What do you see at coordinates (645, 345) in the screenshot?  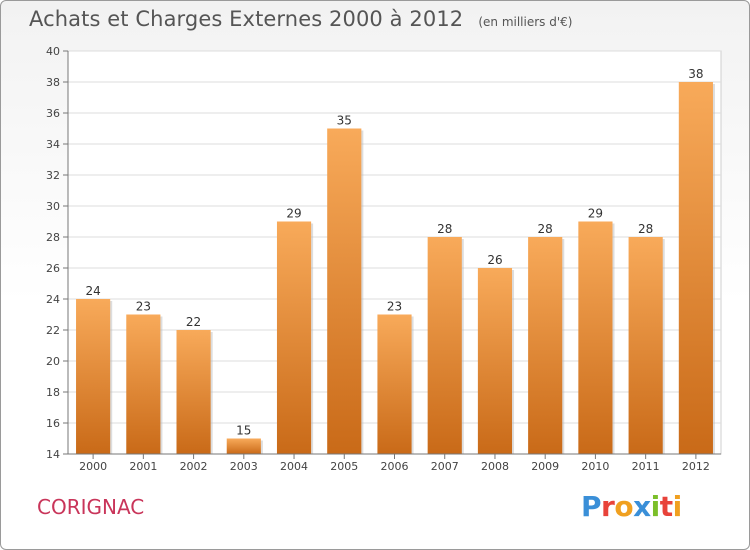 I see `bar-2011` at bounding box center [645, 345].